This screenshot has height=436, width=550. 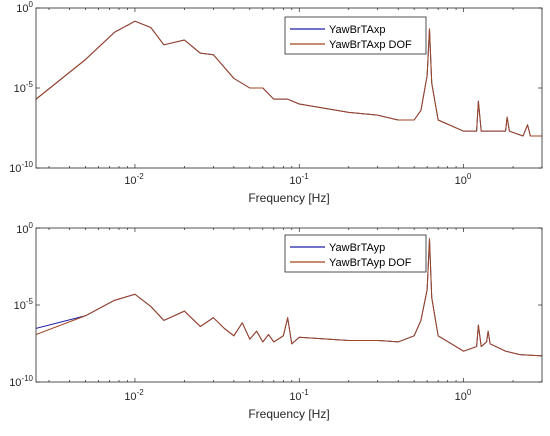 What do you see at coordinates (24, 304) in the screenshot?
I see `bottom-ytick-label-1: 10⁻⁵` at bounding box center [24, 304].